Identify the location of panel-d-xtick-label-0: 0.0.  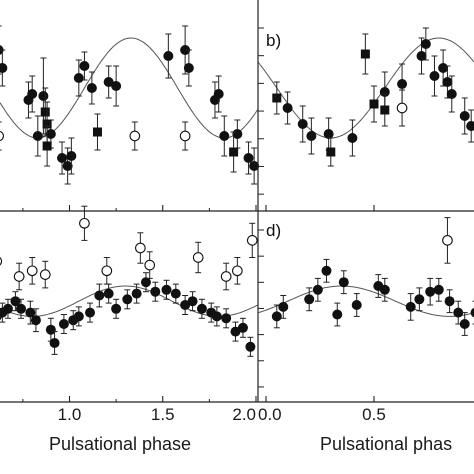
(270, 414).